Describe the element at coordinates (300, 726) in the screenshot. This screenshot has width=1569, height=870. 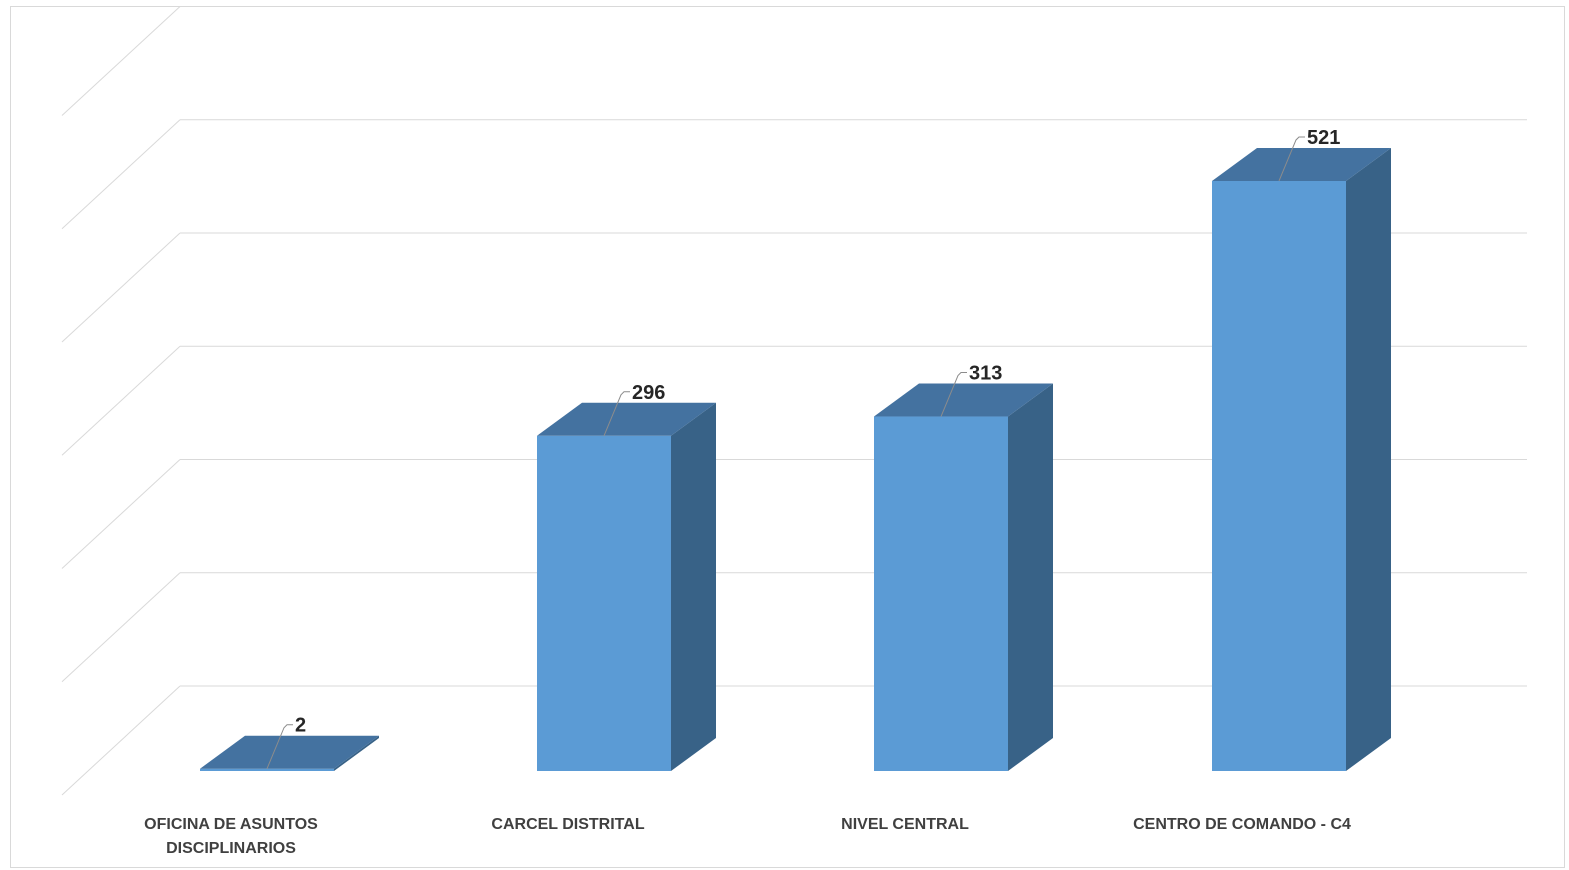
I see `data-label: 2` at that location.